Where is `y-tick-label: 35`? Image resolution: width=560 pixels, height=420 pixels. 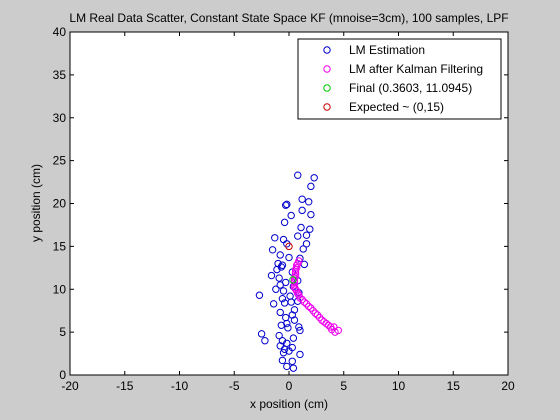 y-tick-label: 35 is located at coordinates (60, 75).